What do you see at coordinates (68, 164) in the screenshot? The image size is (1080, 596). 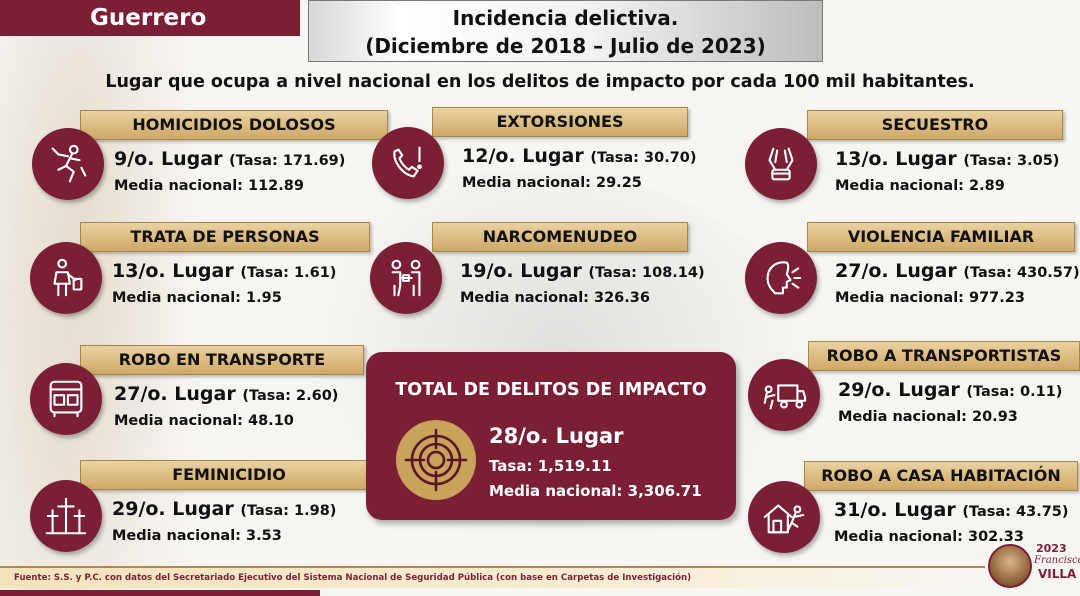 I see `running-victim-icon` at bounding box center [68, 164].